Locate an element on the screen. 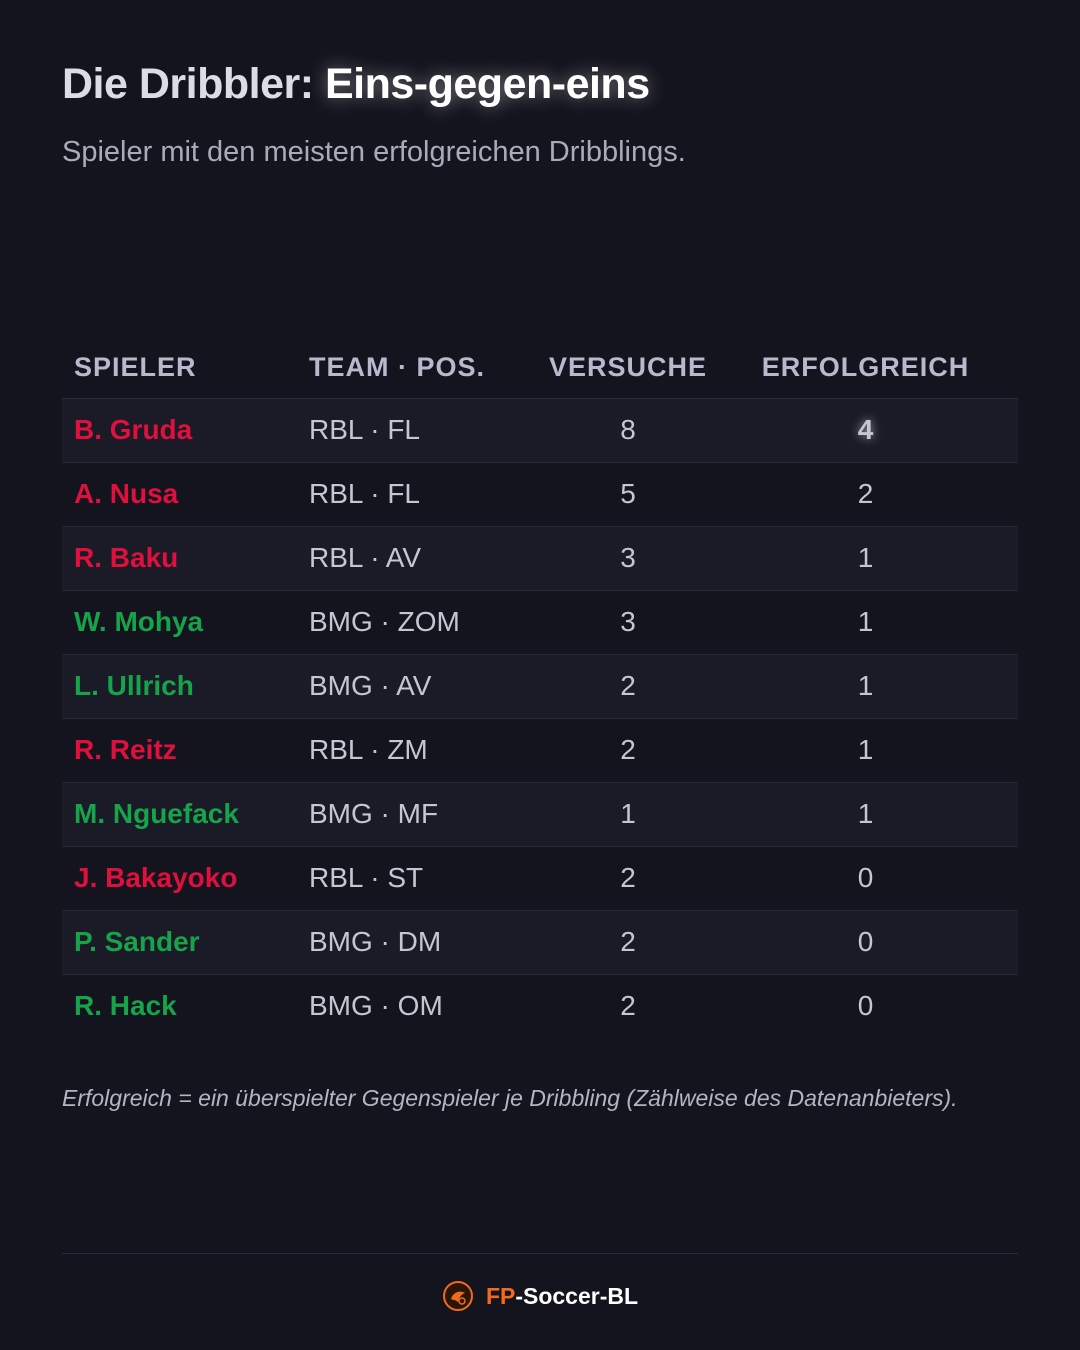 The height and width of the screenshot is (1350, 1080). table-row: J. Bakayoko RBL · ST 2 0 is located at coordinates (540, 878).